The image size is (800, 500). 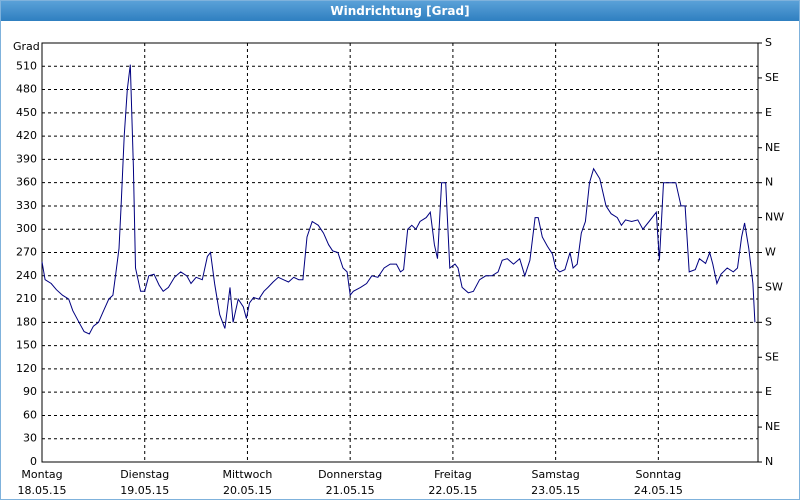 What do you see at coordinates (774, 217) in the screenshot?
I see `y2-tick-label: NW` at bounding box center [774, 217].